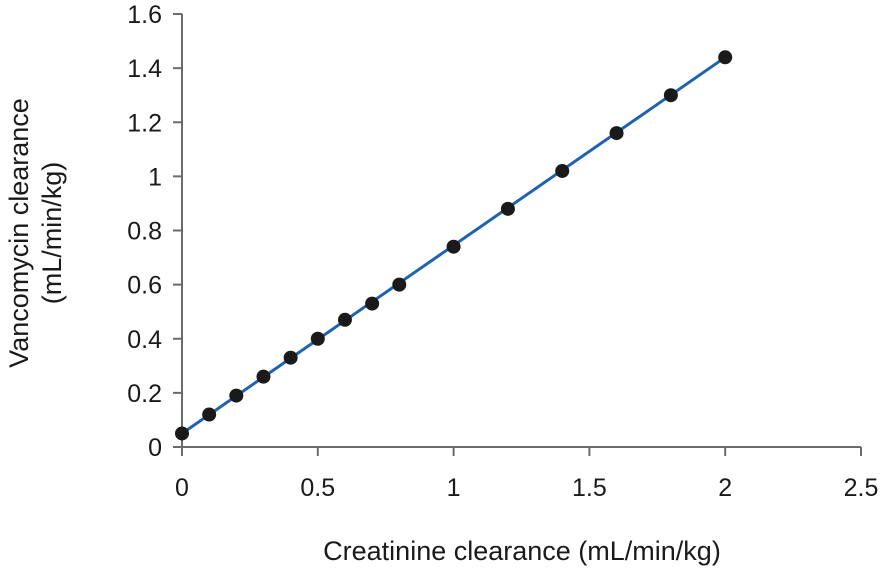 This screenshot has width=882, height=568. What do you see at coordinates (144, 123) in the screenshot?
I see `y-tick-label: 1.2` at bounding box center [144, 123].